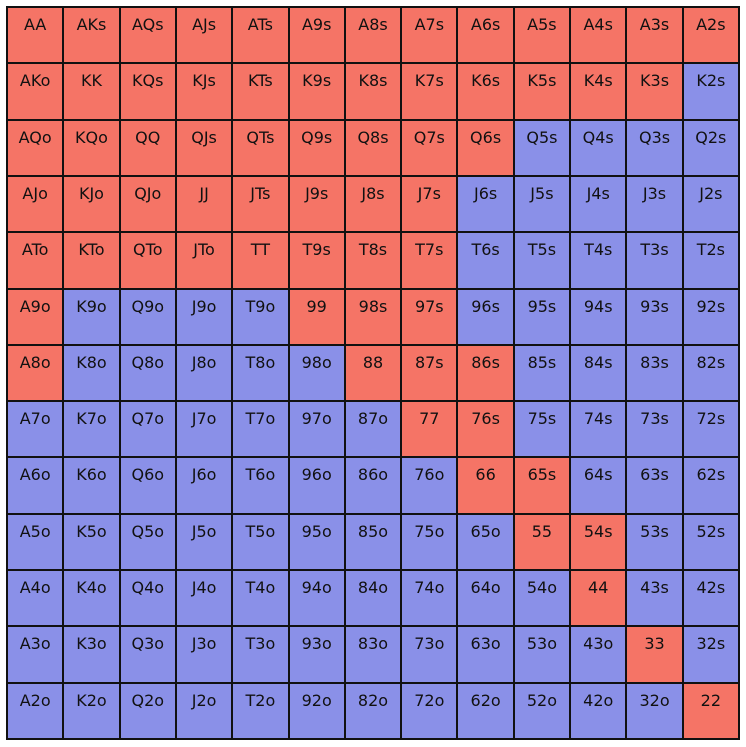 The width and height of the screenshot is (746, 747). What do you see at coordinates (542, 542) in the screenshot?
I see `hand-cell: 55` at bounding box center [542, 542].